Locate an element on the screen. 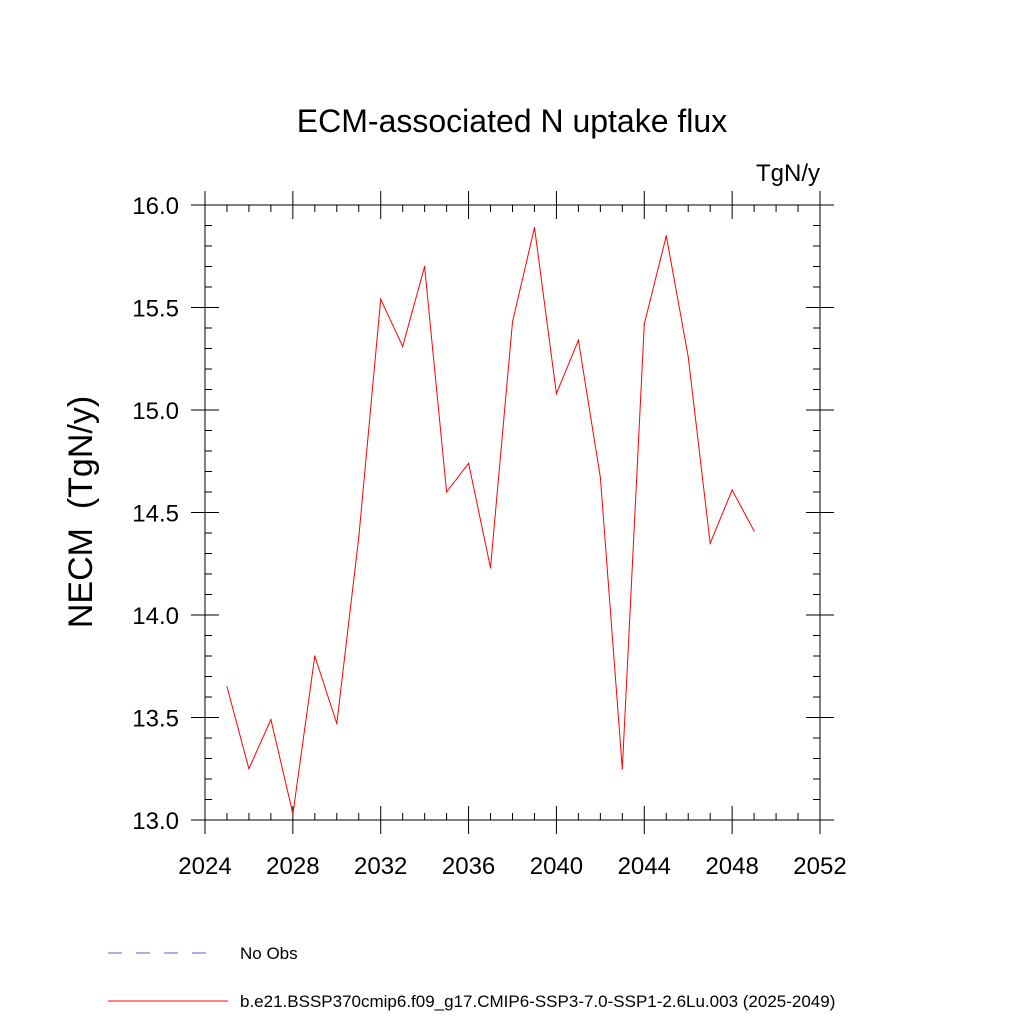 The image size is (1024, 1024). x-tick-label: 2052 is located at coordinates (819, 866).